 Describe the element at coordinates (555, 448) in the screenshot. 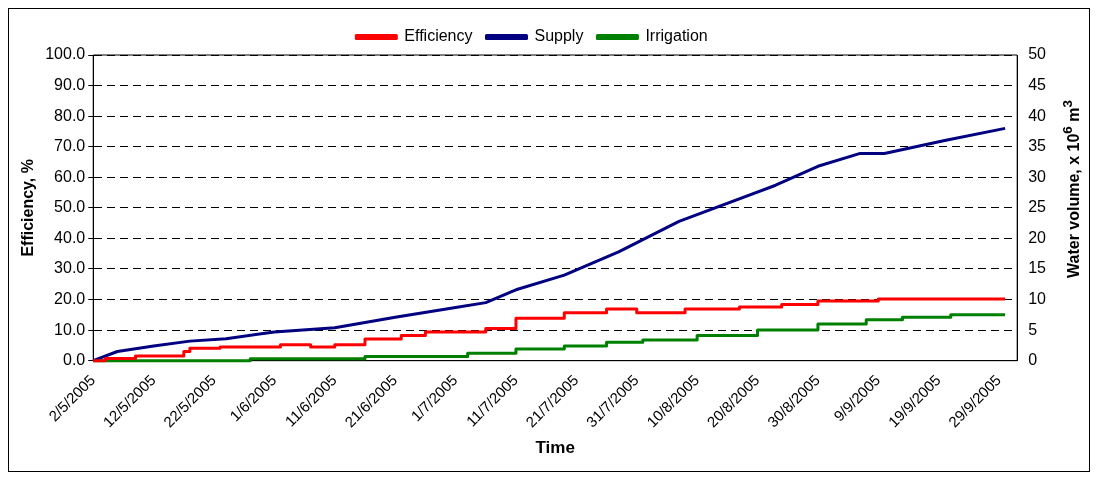

I see `x-axis-title: Time` at that location.